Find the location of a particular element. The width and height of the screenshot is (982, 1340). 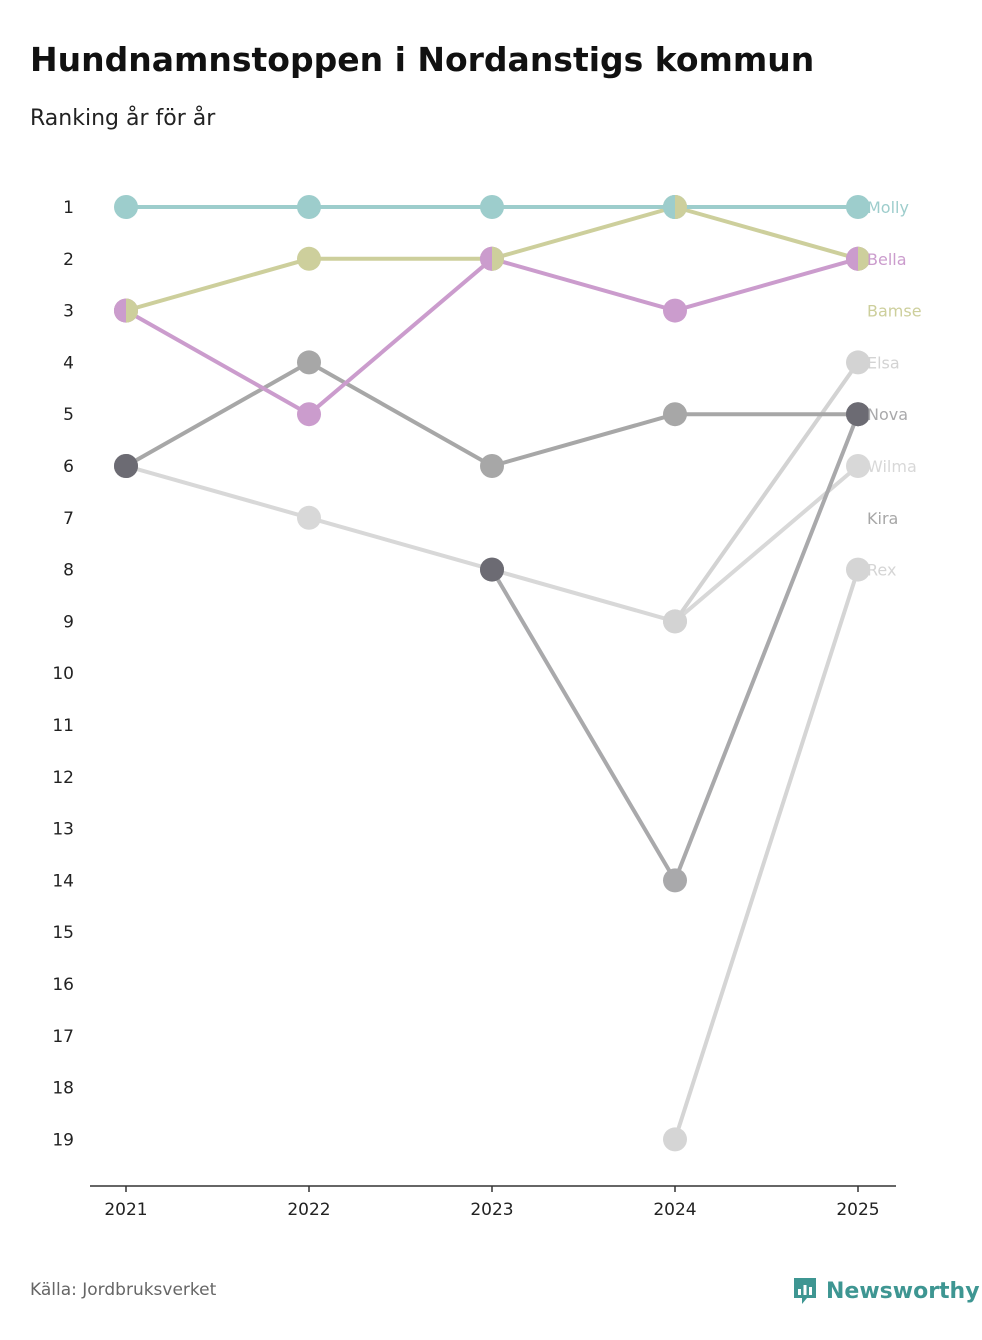

y-tick-label: 19 is located at coordinates (63, 1140).